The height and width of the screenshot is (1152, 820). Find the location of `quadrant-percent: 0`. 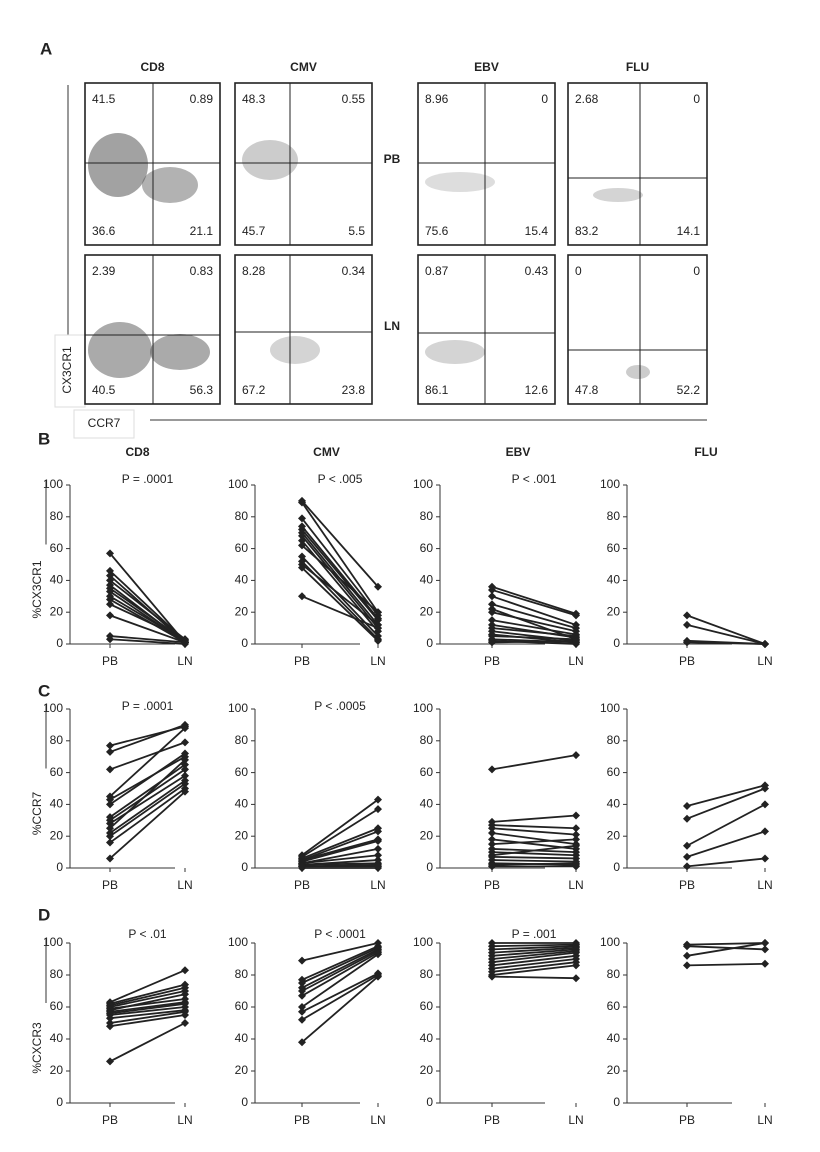

quadrant-percent: 0 is located at coordinates (544, 99).